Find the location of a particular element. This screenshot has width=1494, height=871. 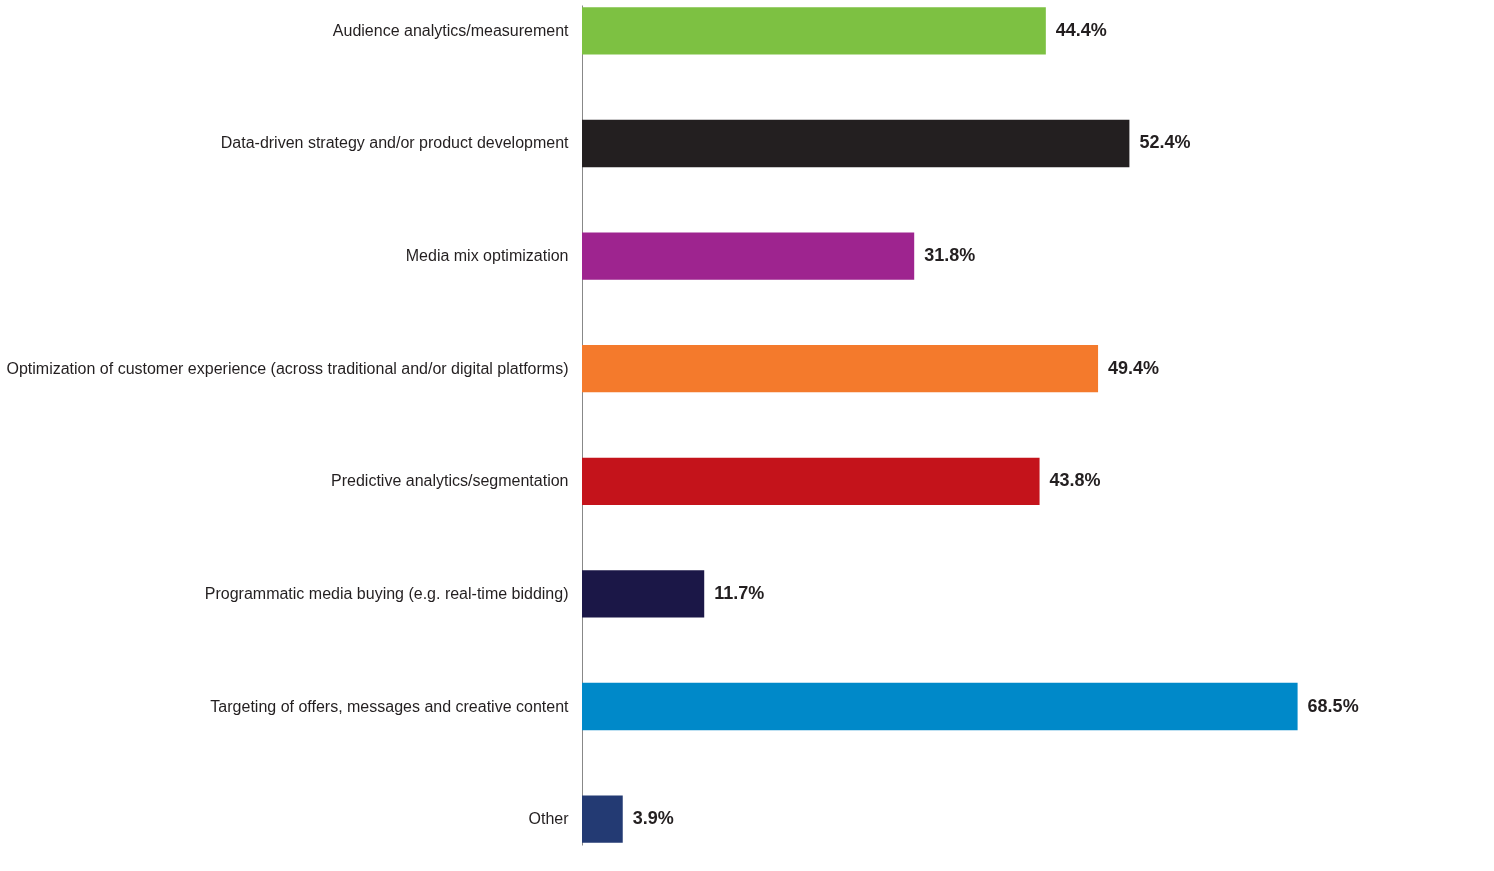

y-tick-label: Targeting of offers, messages and creative content is located at coordinates (390, 706).